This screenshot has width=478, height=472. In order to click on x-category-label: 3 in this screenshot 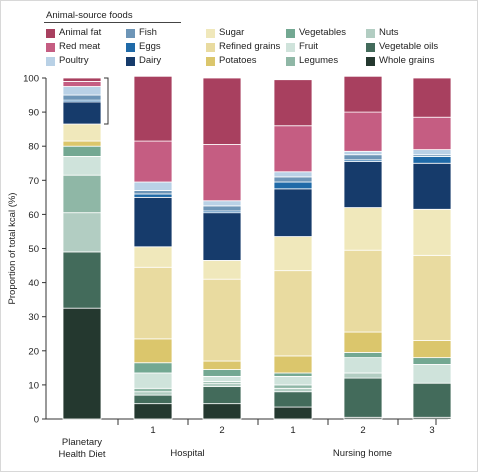, I will do `click(431, 430)`.